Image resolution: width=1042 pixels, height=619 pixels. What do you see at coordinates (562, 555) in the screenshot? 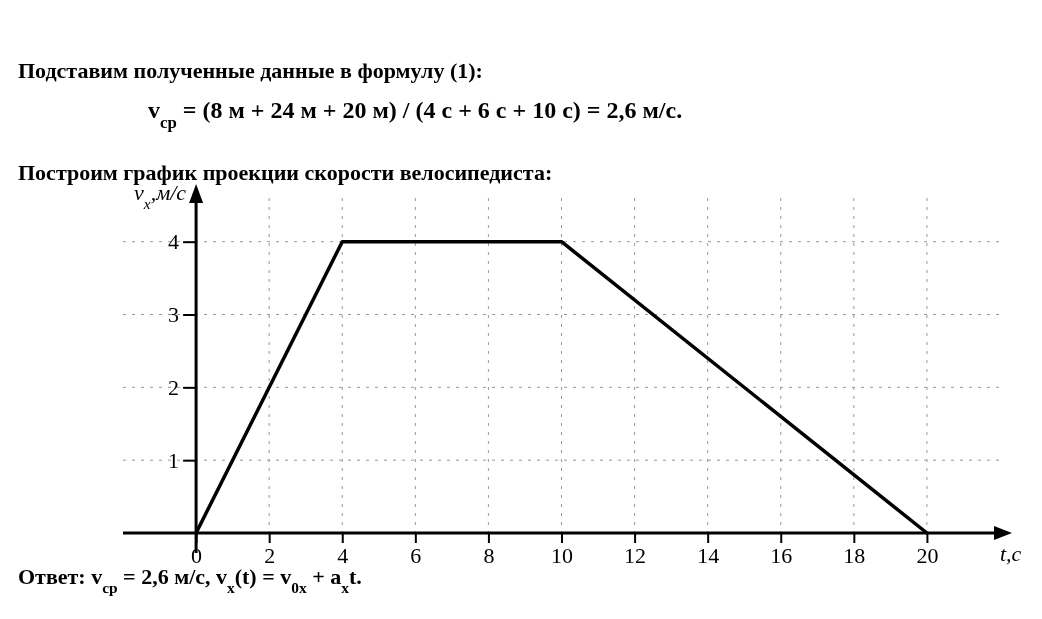
I see `x-tick-label: 10` at bounding box center [562, 555].